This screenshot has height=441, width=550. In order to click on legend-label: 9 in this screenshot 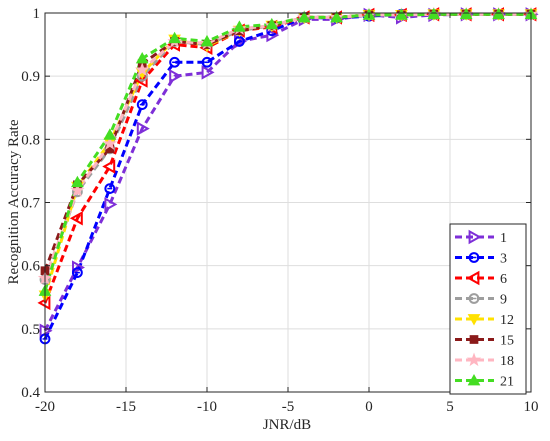, I will do `click(503, 300)`.